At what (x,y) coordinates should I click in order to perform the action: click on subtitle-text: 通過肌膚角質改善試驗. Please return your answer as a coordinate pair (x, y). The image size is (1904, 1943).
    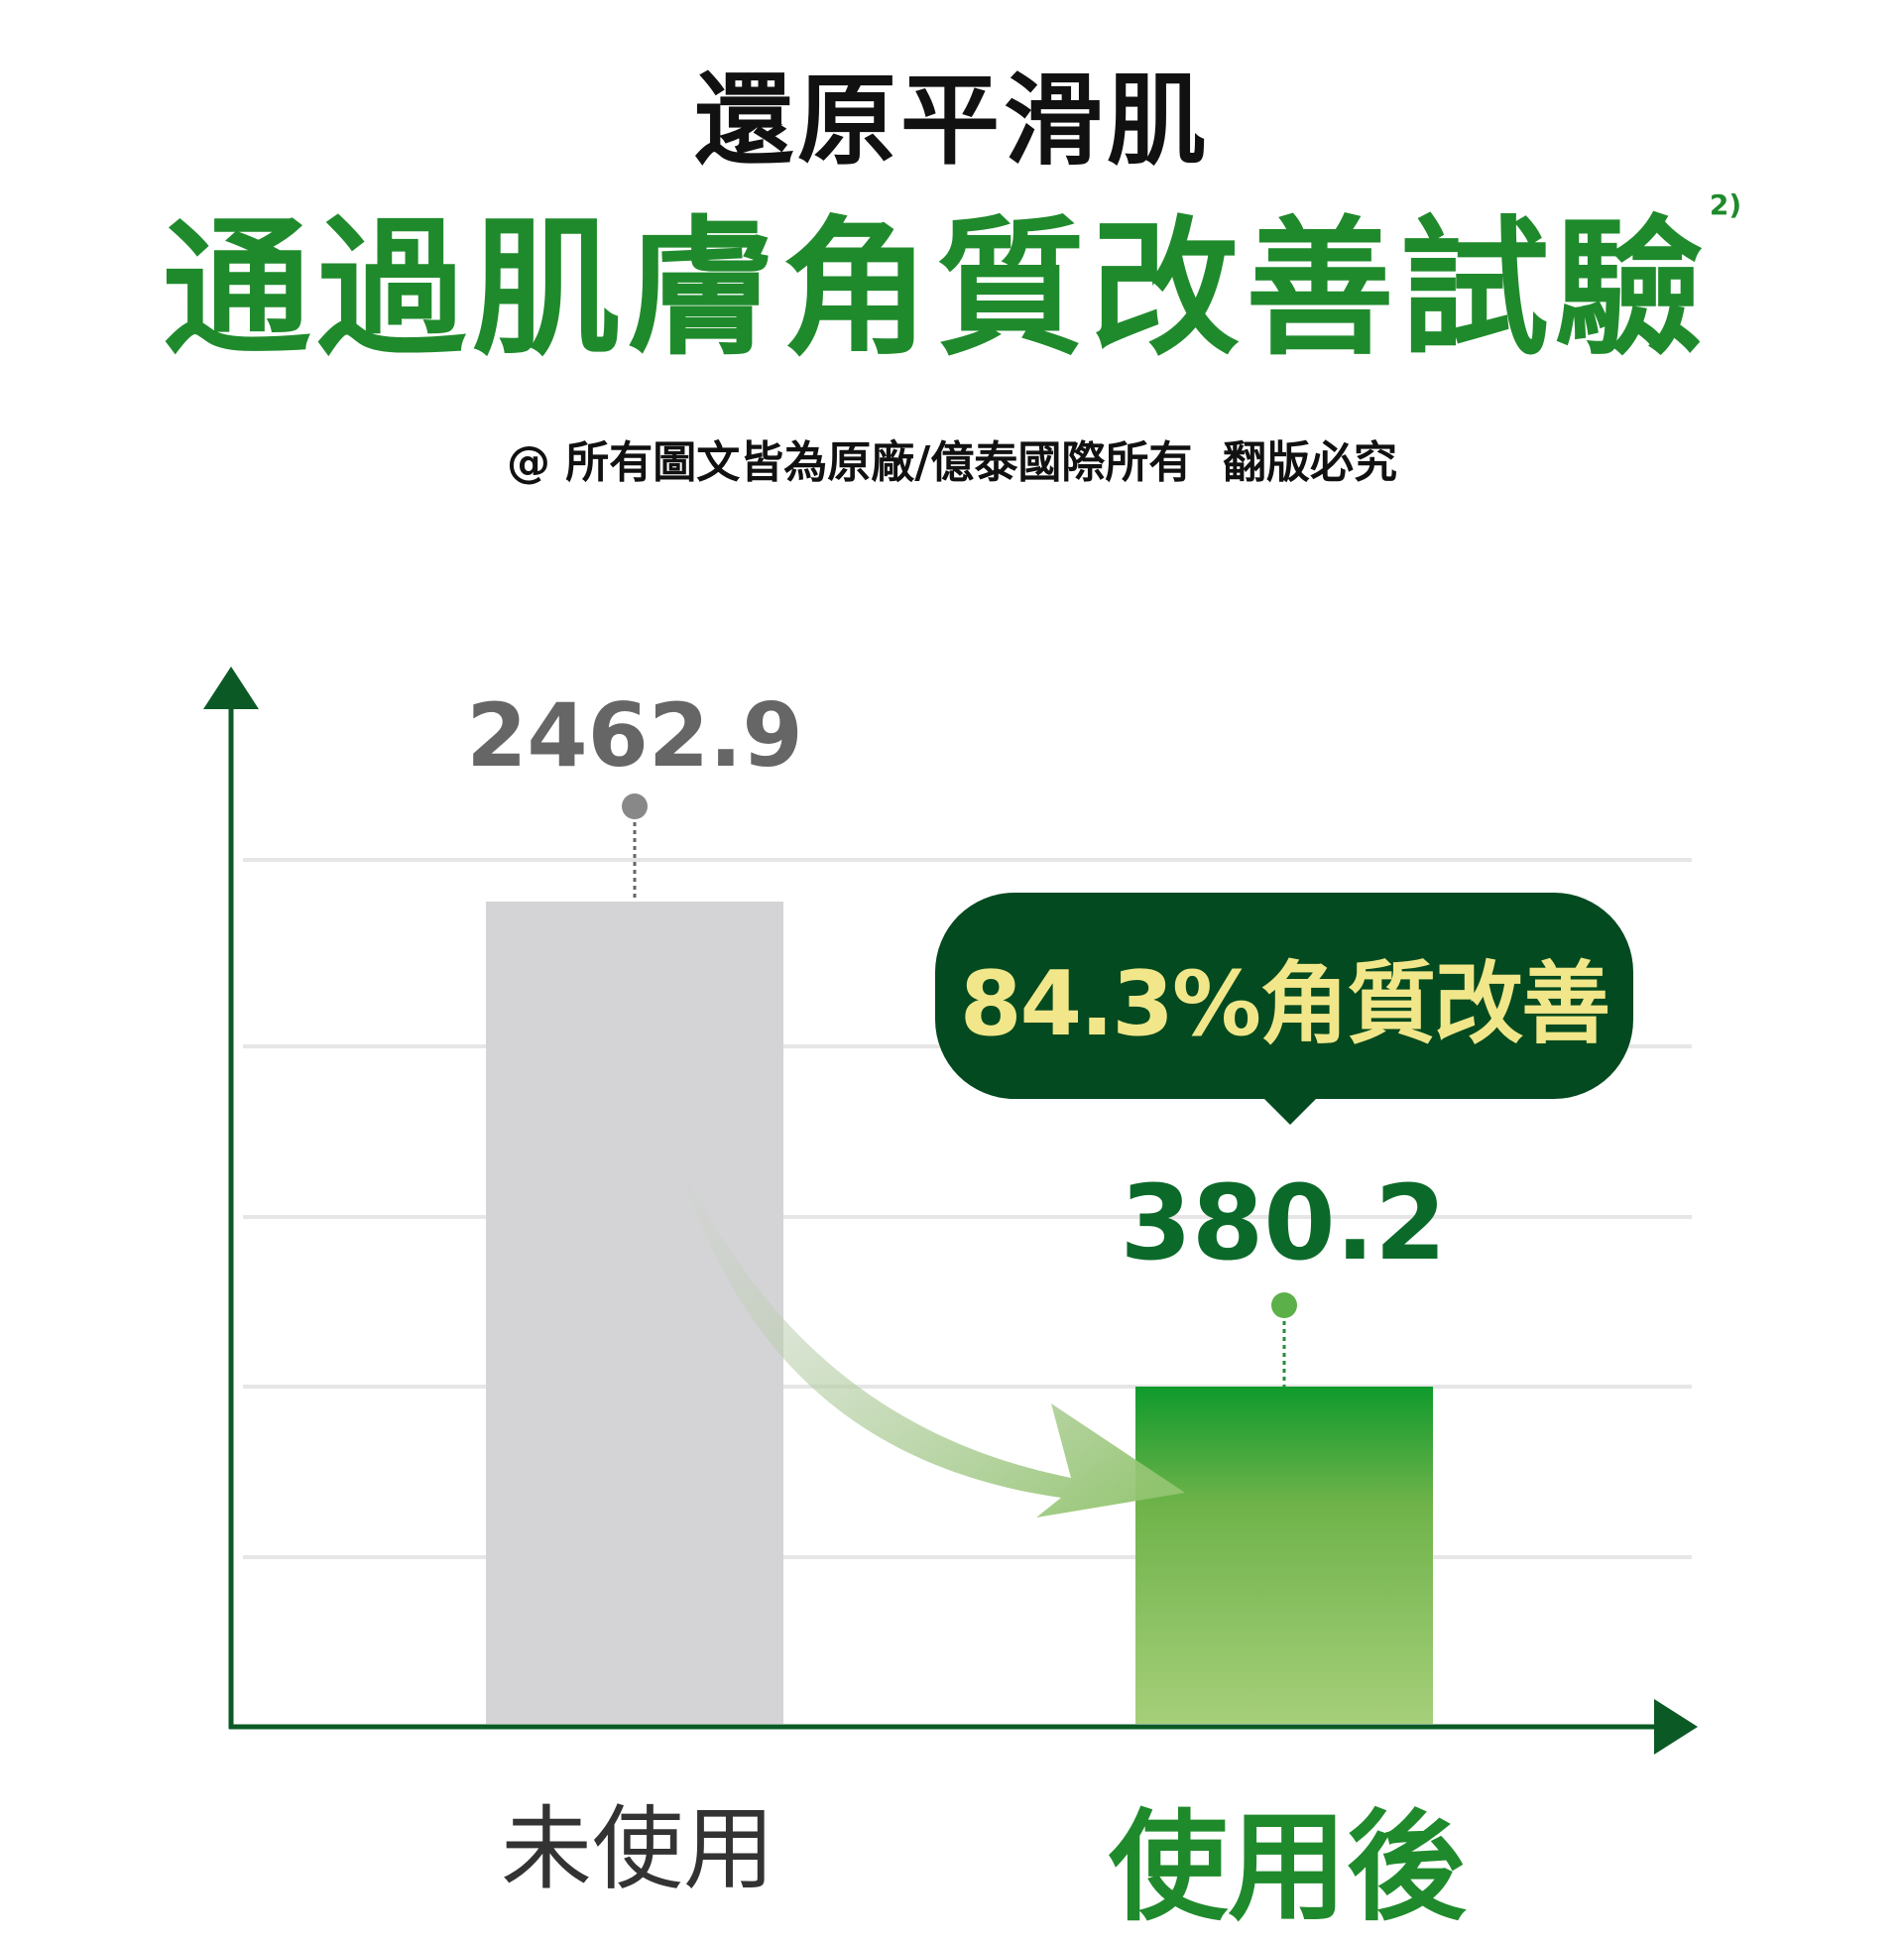
    Looking at the image, I should click on (936, 289).